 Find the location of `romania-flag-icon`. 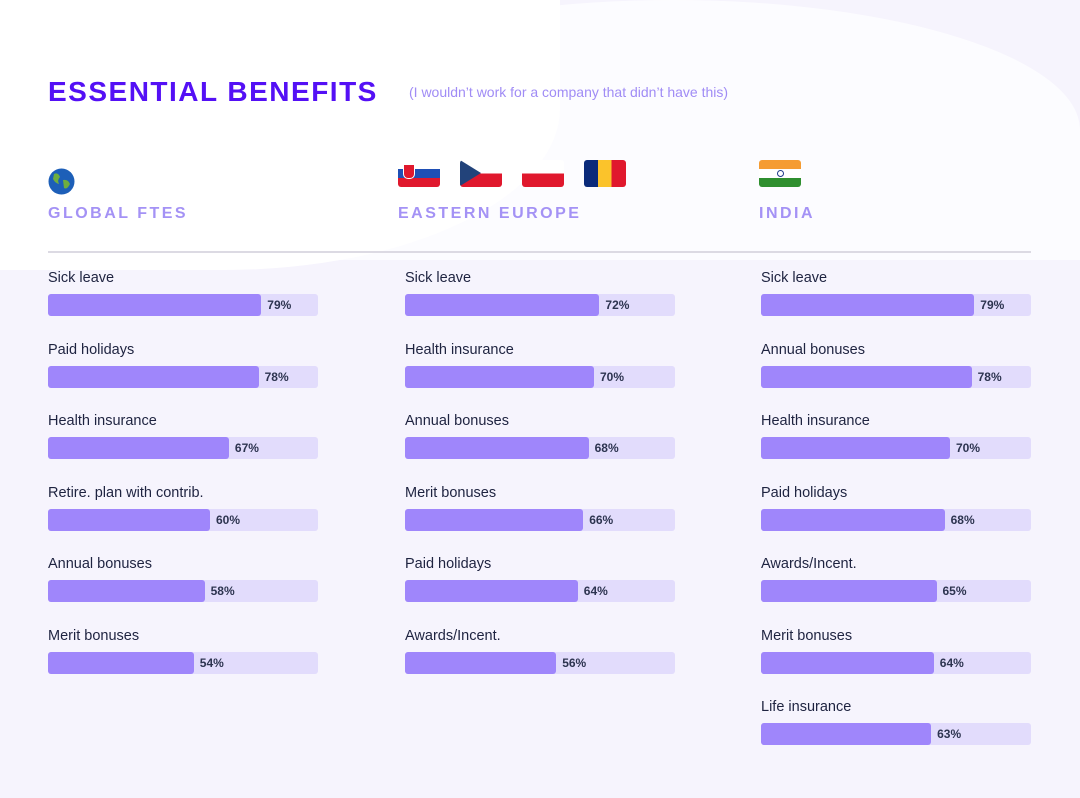

romania-flag-icon is located at coordinates (605, 173).